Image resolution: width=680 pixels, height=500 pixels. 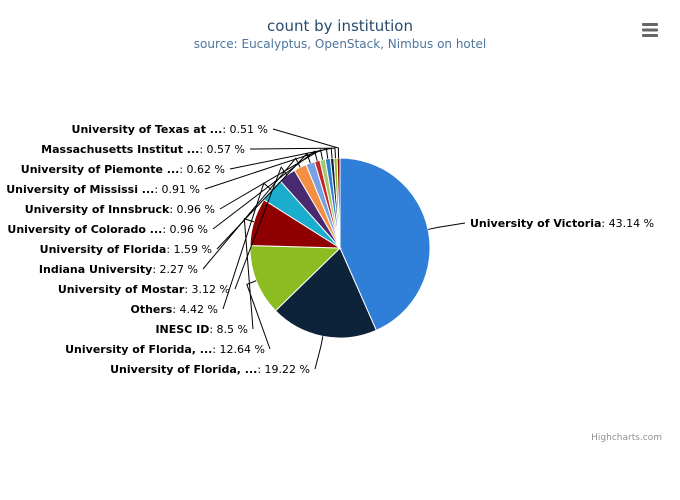 What do you see at coordinates (103, 249) in the screenshot?
I see `data-label-name: University of Florida` at bounding box center [103, 249].